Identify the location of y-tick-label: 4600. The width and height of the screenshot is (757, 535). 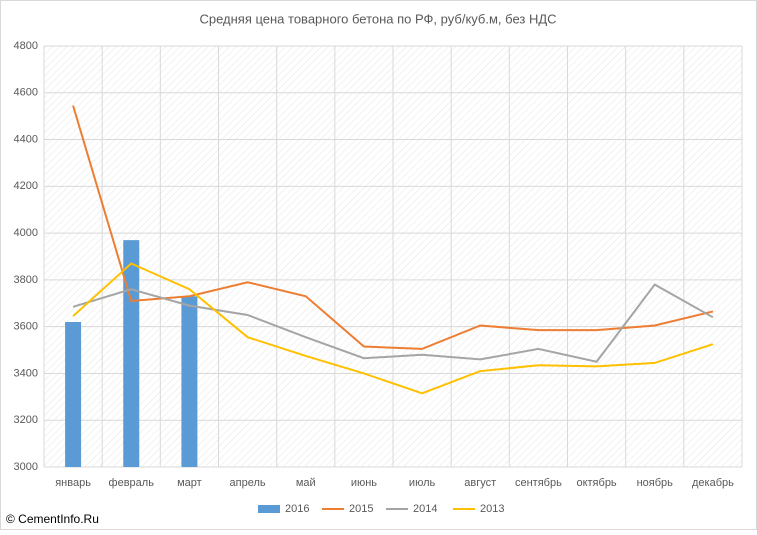
(26, 93).